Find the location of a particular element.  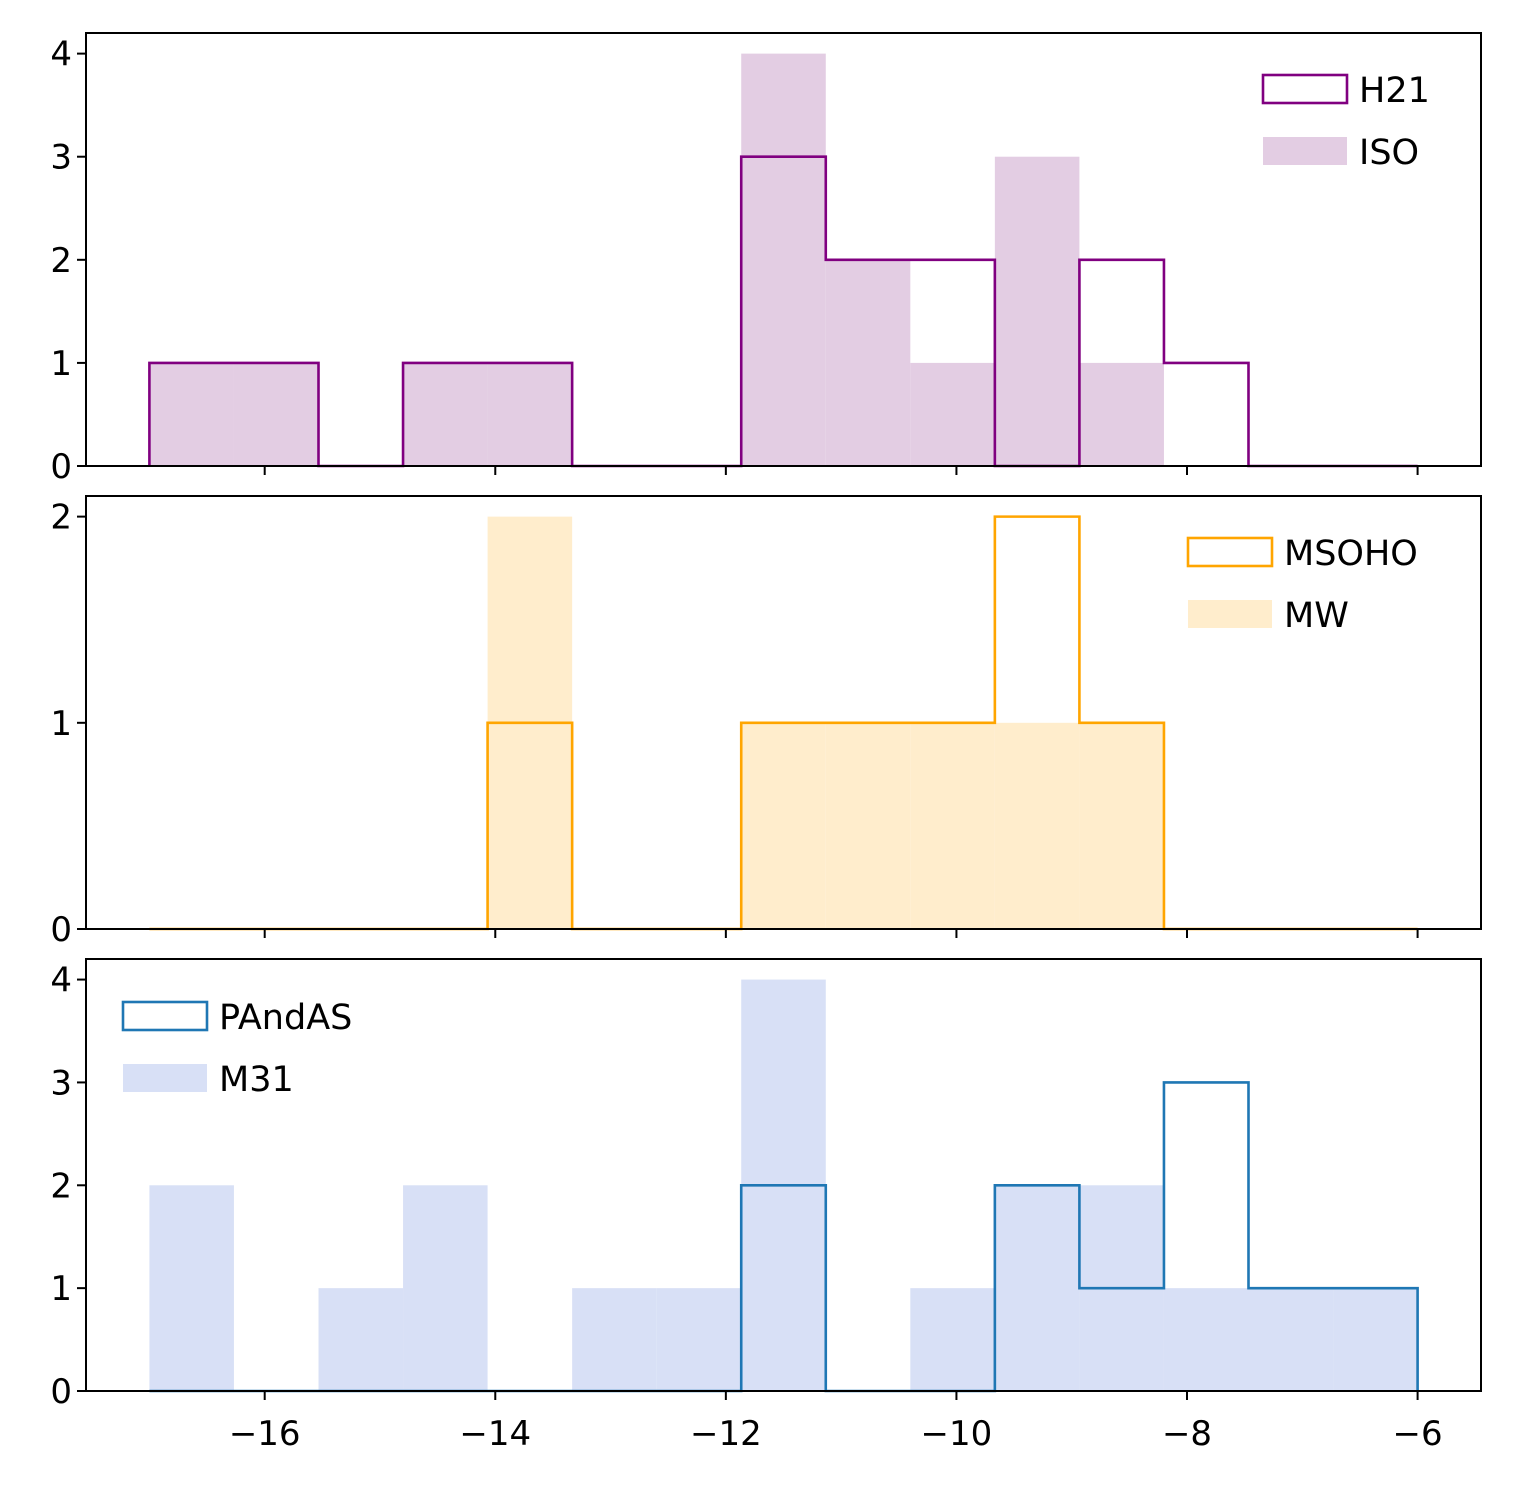

ytick-label-top-2: 2 is located at coordinates (61, 261).